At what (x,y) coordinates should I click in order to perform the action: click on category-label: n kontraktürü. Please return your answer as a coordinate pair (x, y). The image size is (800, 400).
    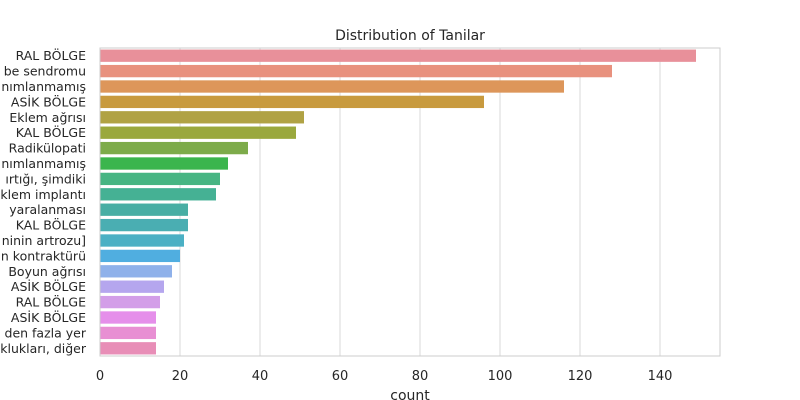
    Looking at the image, I should click on (43, 255).